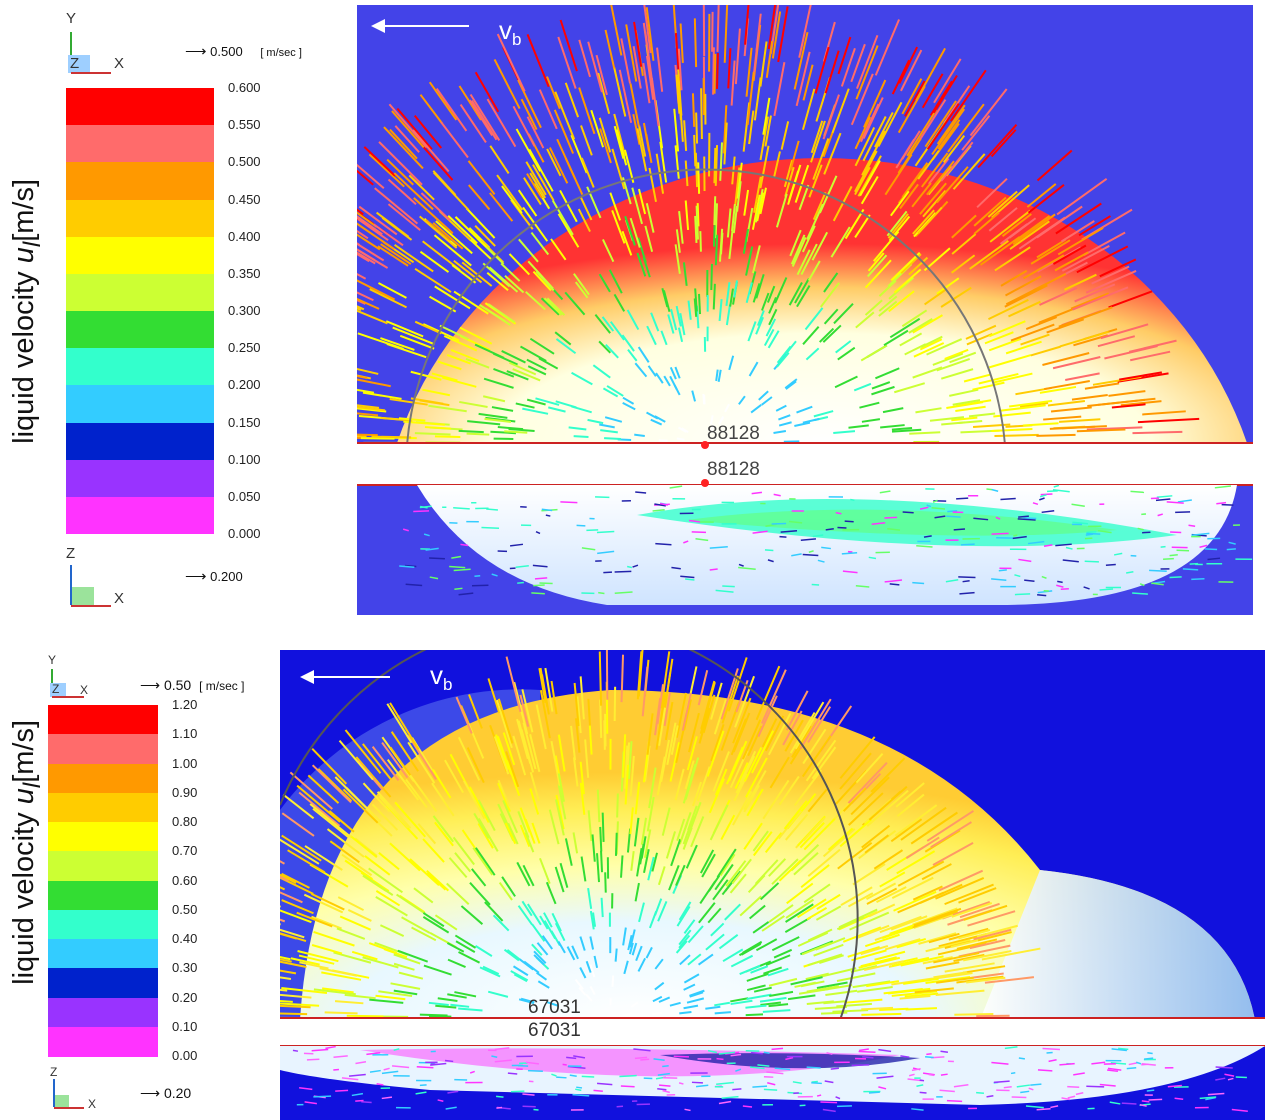 This screenshot has width=1265, height=1120. What do you see at coordinates (185, 851) in the screenshot?
I see `colorbar-tick-label: 0.70` at bounding box center [185, 851].